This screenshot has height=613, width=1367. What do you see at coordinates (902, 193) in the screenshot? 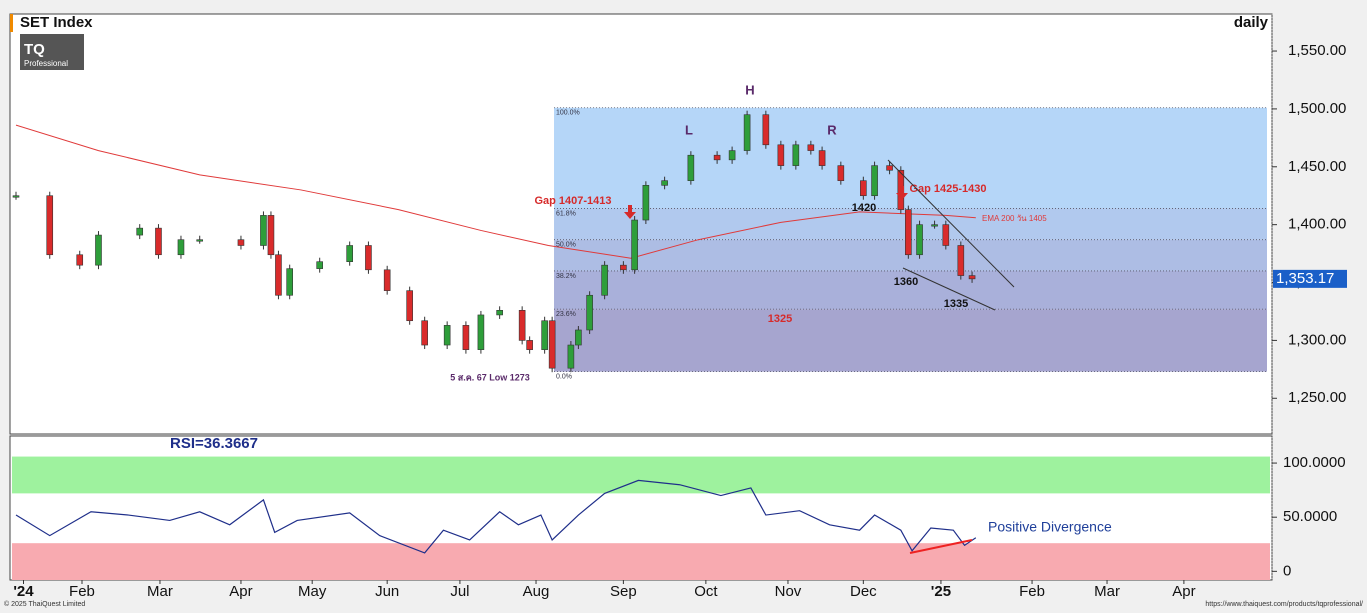
I see `gap-arrow` at bounding box center [902, 193].